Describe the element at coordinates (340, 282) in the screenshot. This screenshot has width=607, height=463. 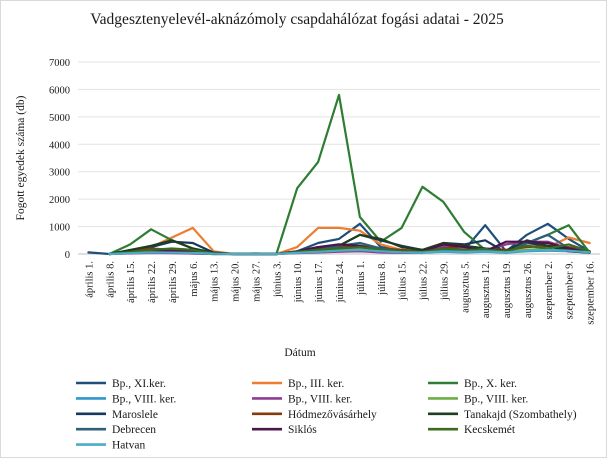
I see `x-tick-label: június 24.` at that location.